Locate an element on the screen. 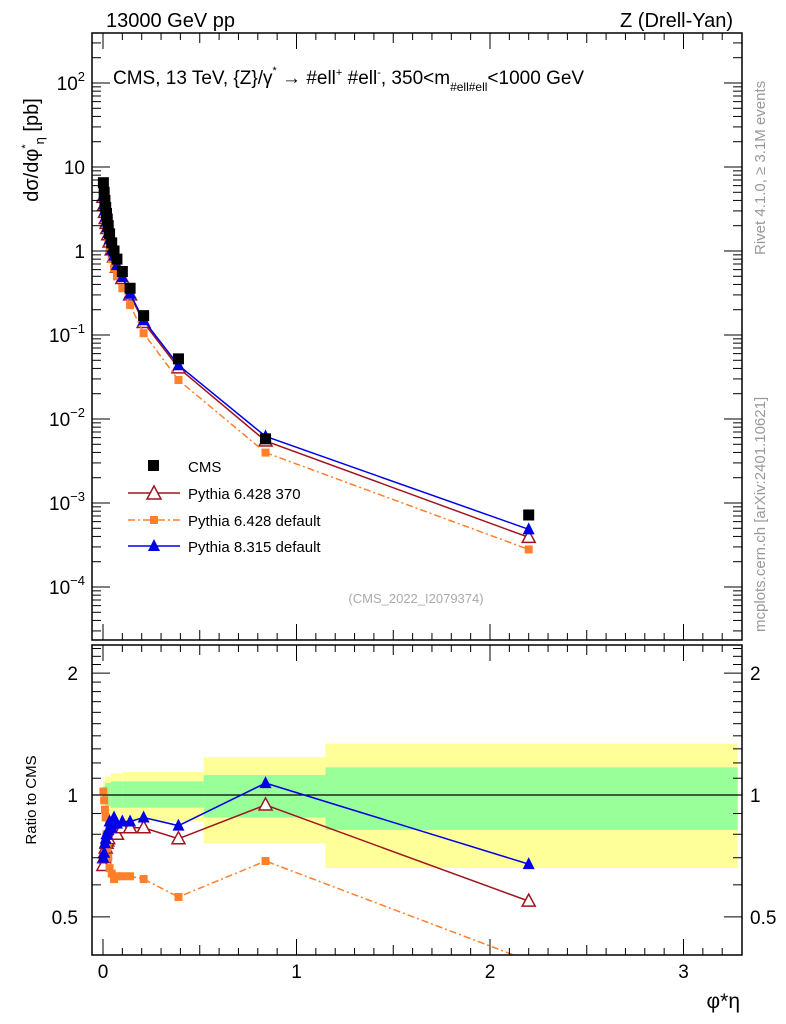 Image resolution: width=786 pixels, height=1024 pixels. ratio-y-axis-title: Ratio to CMS is located at coordinates (31, 799).